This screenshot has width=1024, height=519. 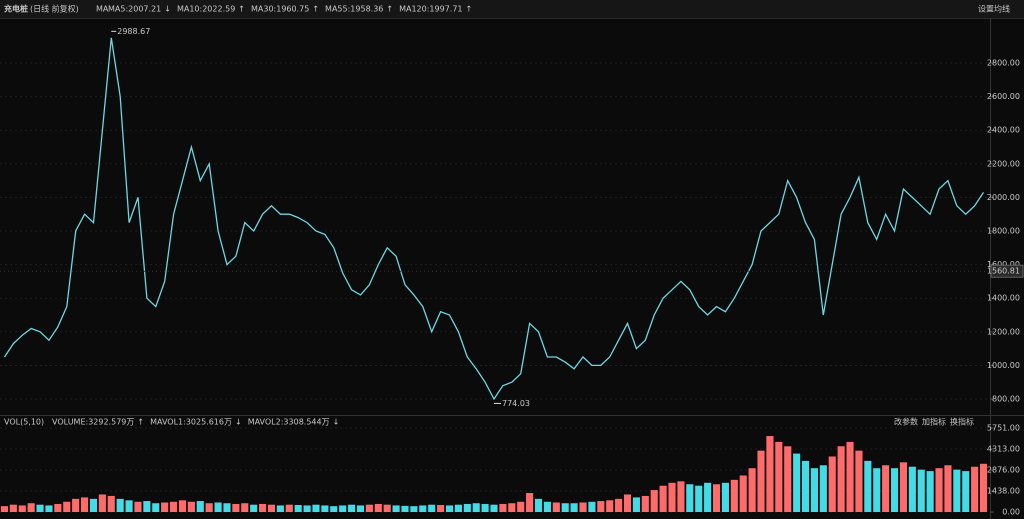 I want to click on vol-value: VOLUME:3292.579万, so click(x=93, y=422).